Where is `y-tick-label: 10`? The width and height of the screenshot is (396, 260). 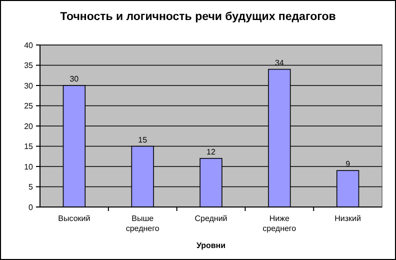
y-tick-label: 10 is located at coordinates (29, 167).